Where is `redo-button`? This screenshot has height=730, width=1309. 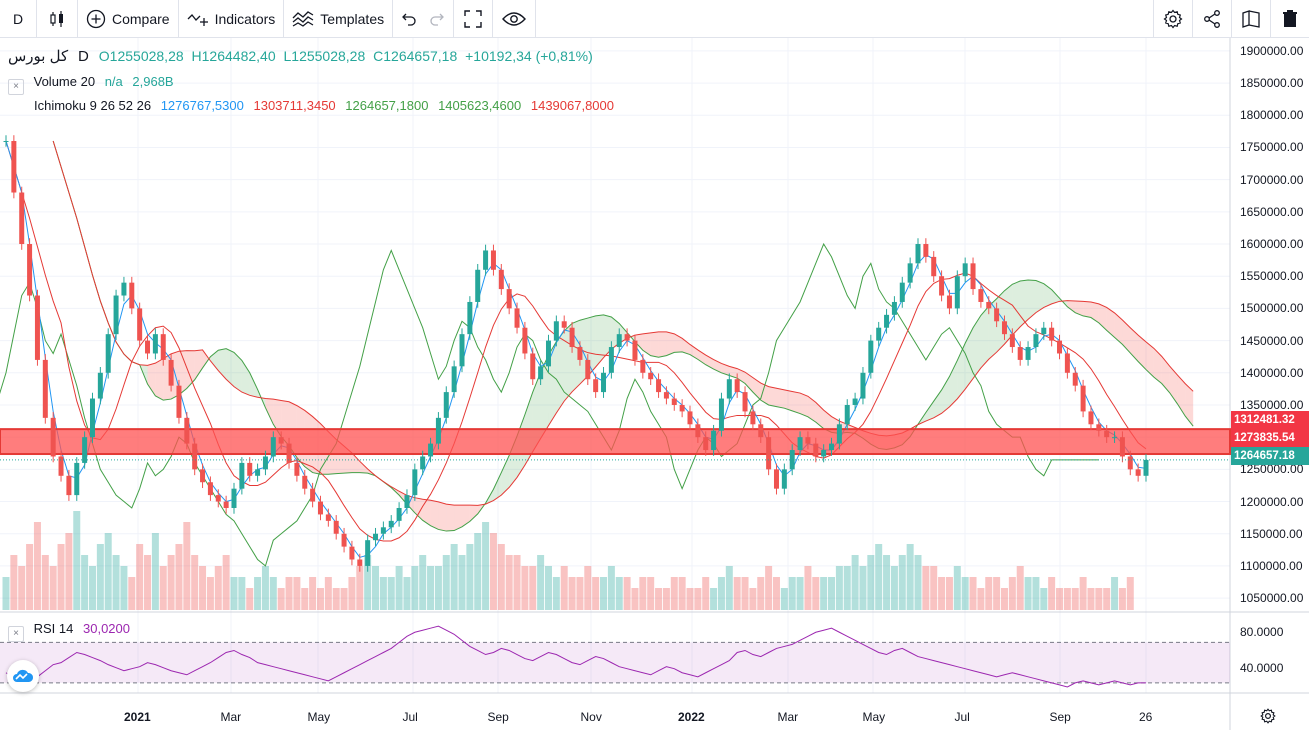
redo-button is located at coordinates (438, 19).